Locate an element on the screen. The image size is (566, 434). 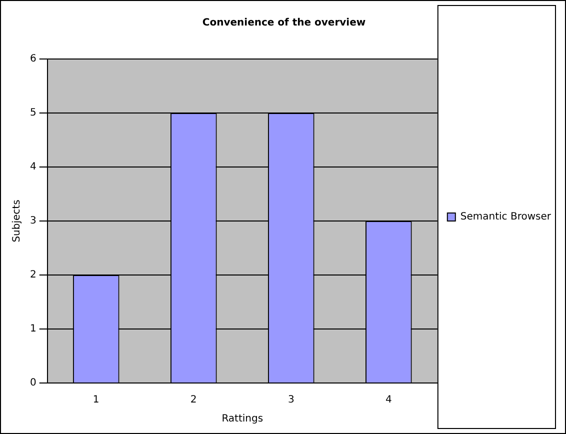
x-tick-label: 4 is located at coordinates (388, 400).